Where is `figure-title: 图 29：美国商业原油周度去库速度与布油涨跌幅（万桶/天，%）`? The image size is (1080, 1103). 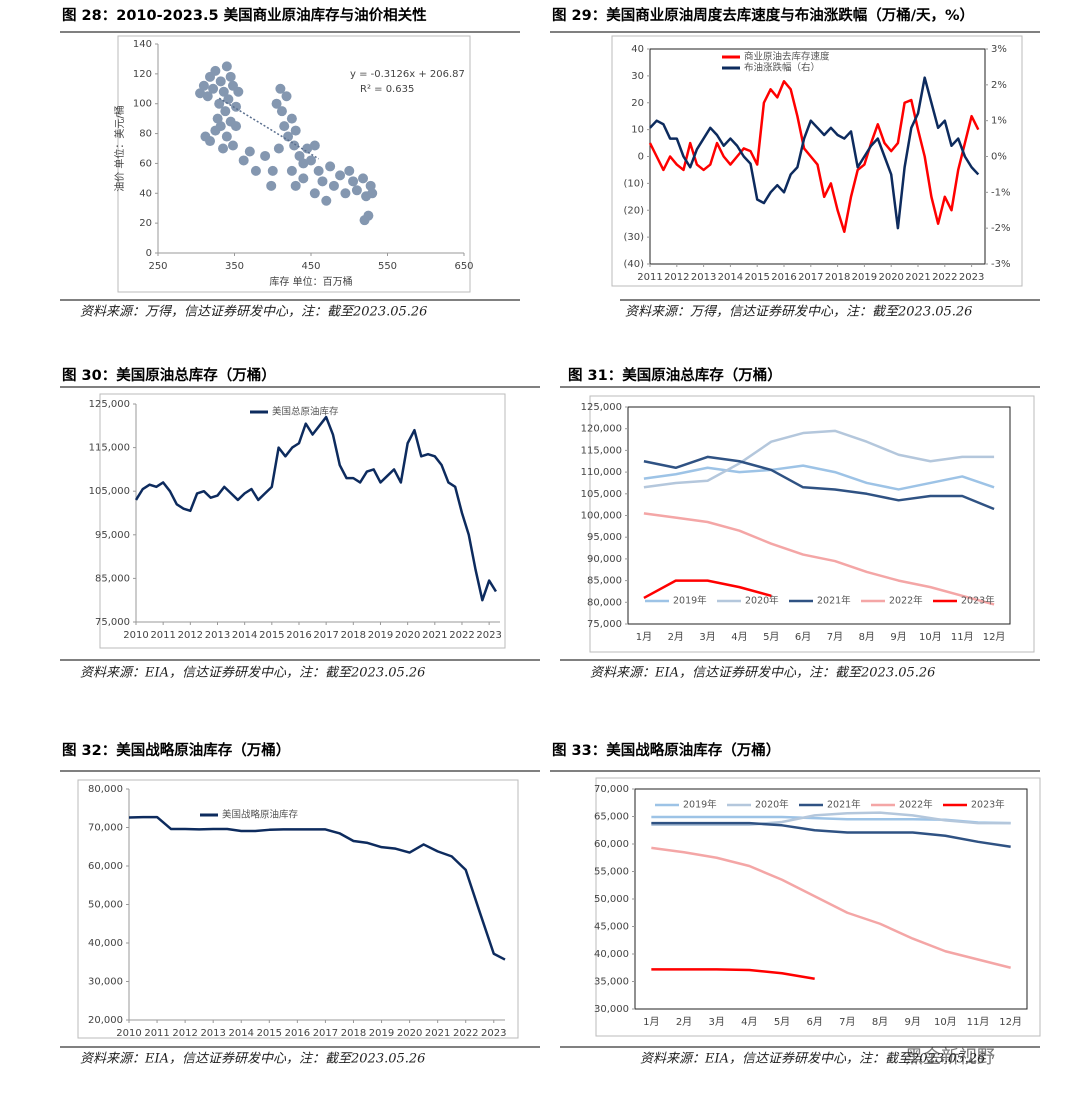 figure-title: 图 29：美国商业原油周度去库速度与布油涨跌幅（万桶/天，%） is located at coordinates (763, 15).